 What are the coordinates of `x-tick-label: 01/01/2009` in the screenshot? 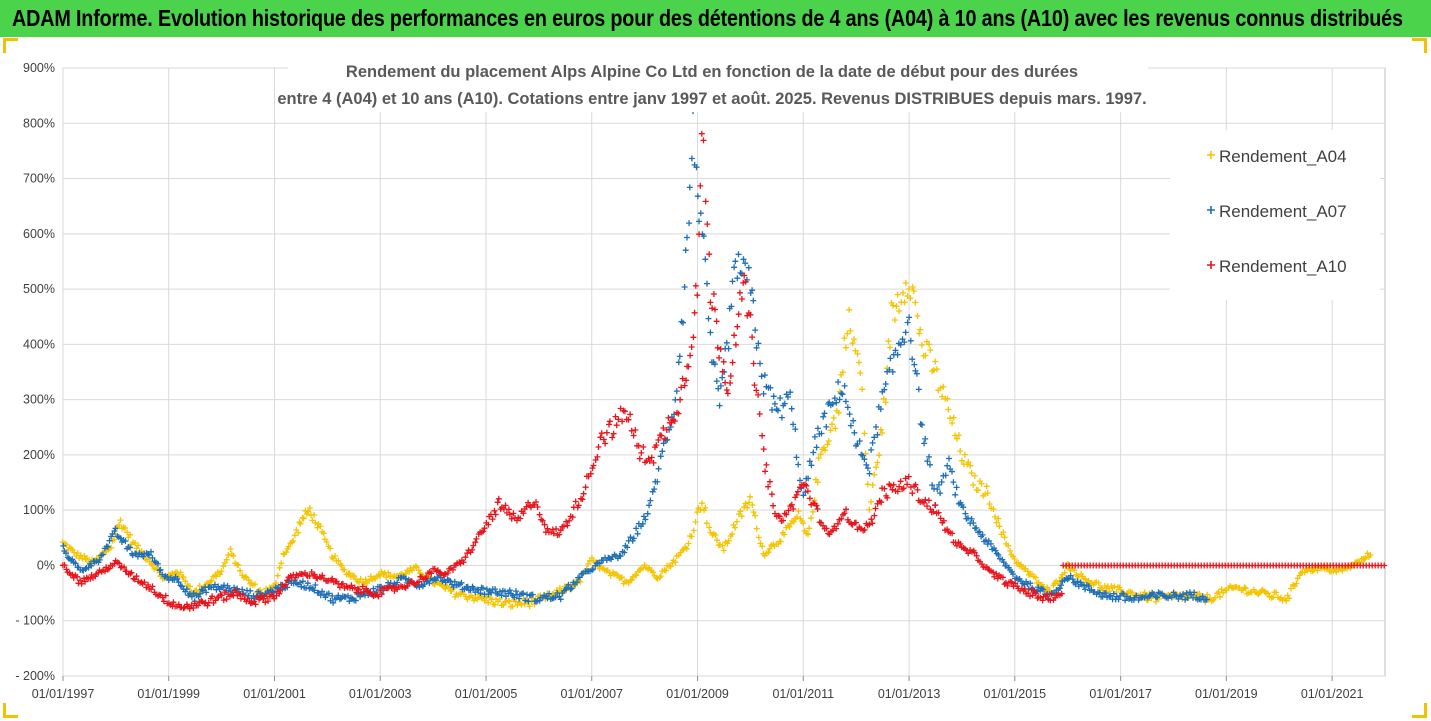 It's located at (697, 694).